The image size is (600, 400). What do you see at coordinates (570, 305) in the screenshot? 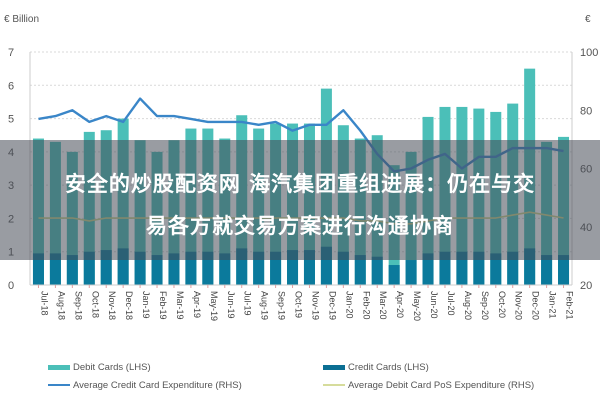
I see `x-axis-tick-label: Feb-21` at bounding box center [570, 305].